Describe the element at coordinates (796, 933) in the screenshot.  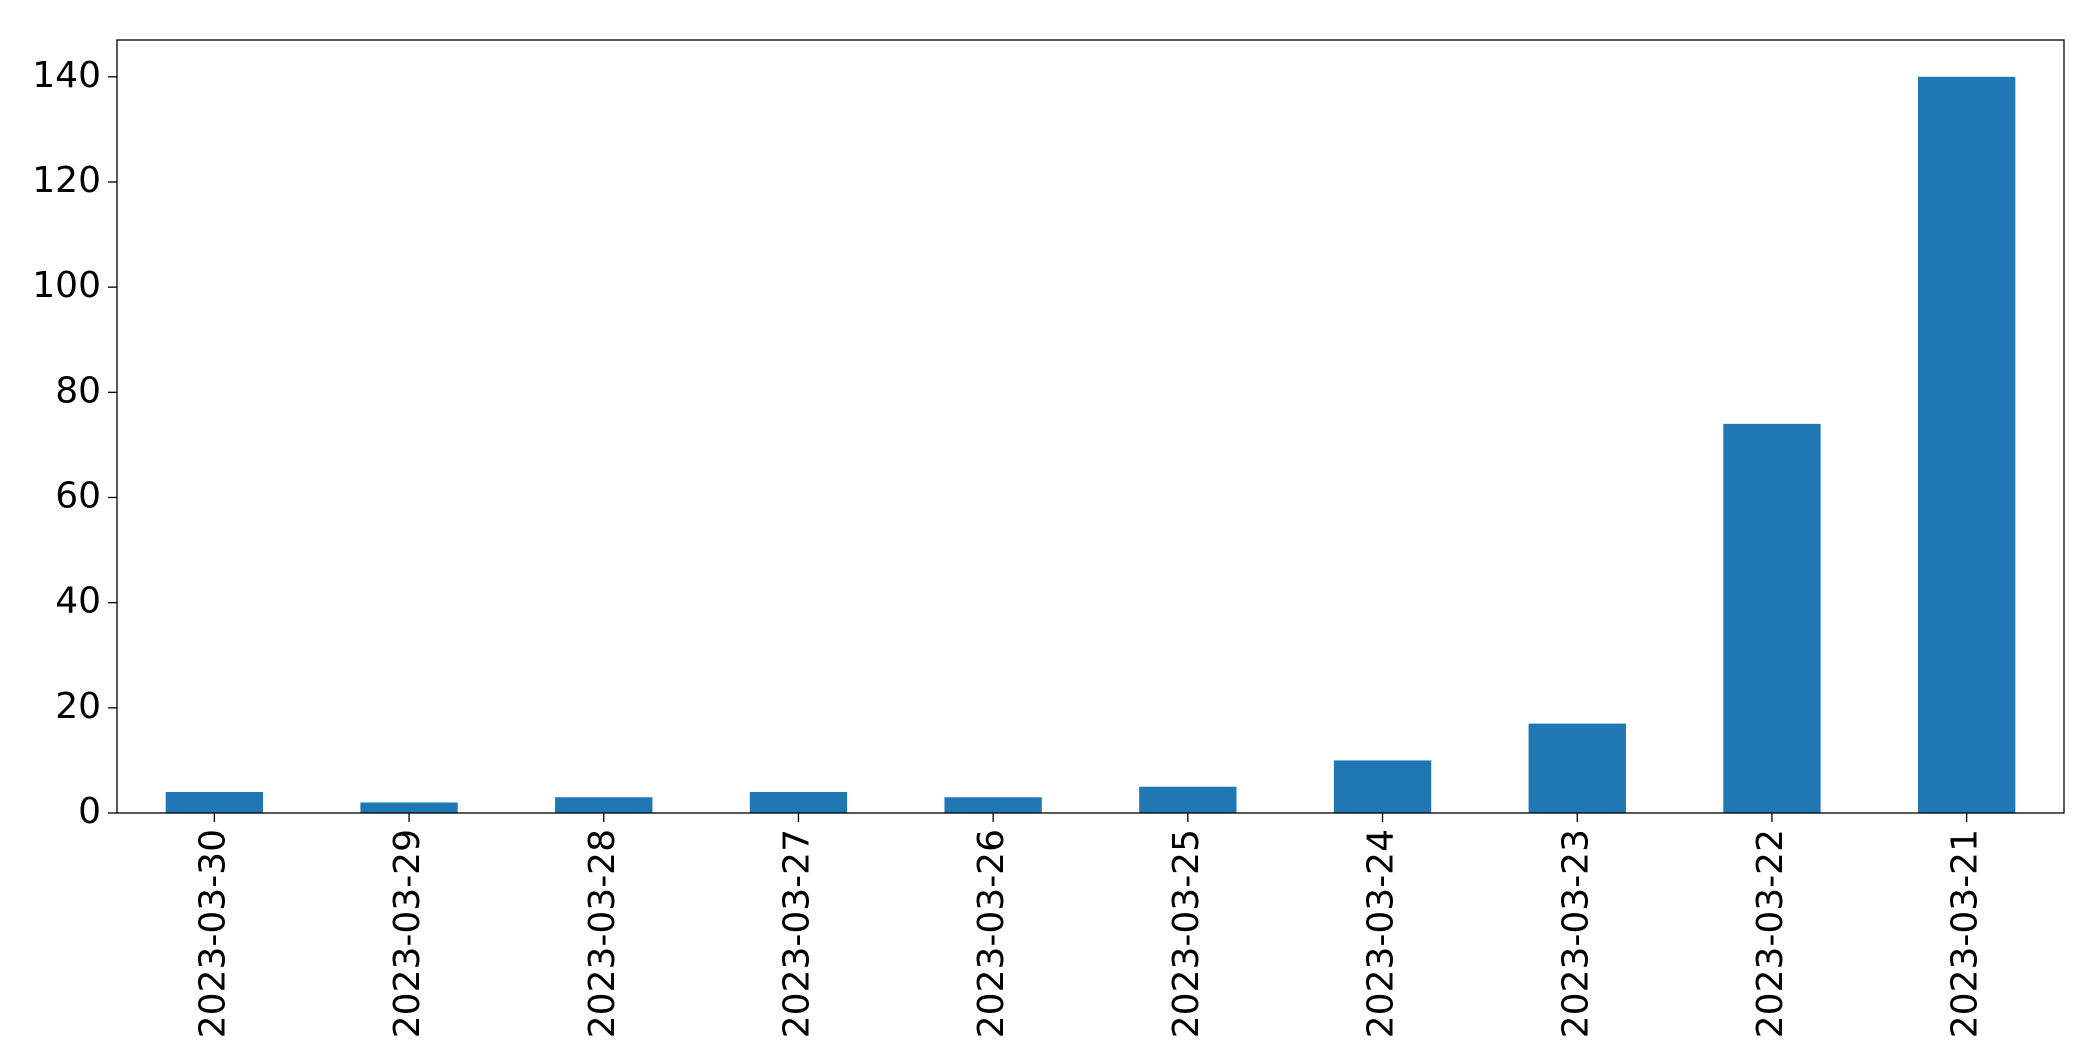
I see `x-tick-label: 2023-03-27` at that location.